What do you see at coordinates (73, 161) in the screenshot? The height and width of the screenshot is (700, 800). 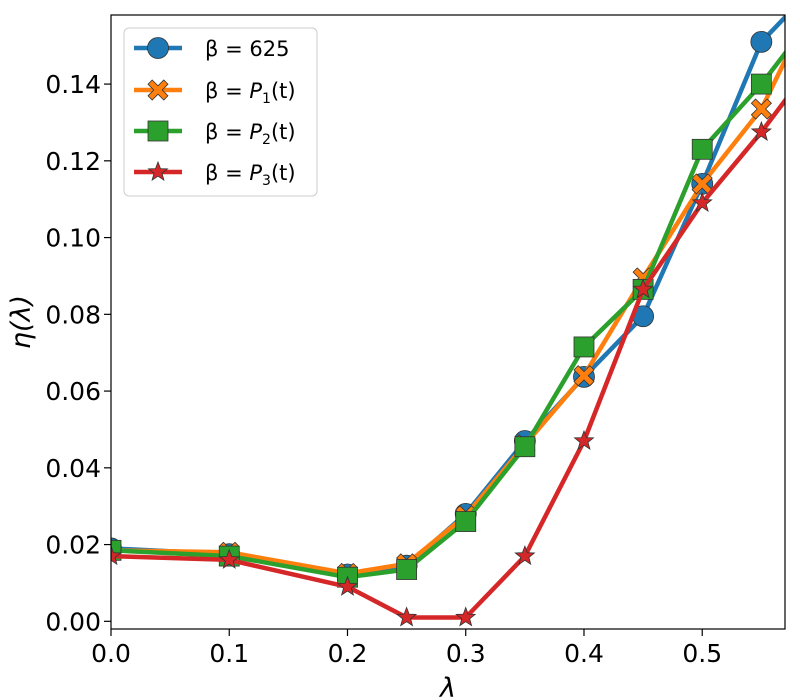 I see `y-tick-label: 0.12` at bounding box center [73, 161].